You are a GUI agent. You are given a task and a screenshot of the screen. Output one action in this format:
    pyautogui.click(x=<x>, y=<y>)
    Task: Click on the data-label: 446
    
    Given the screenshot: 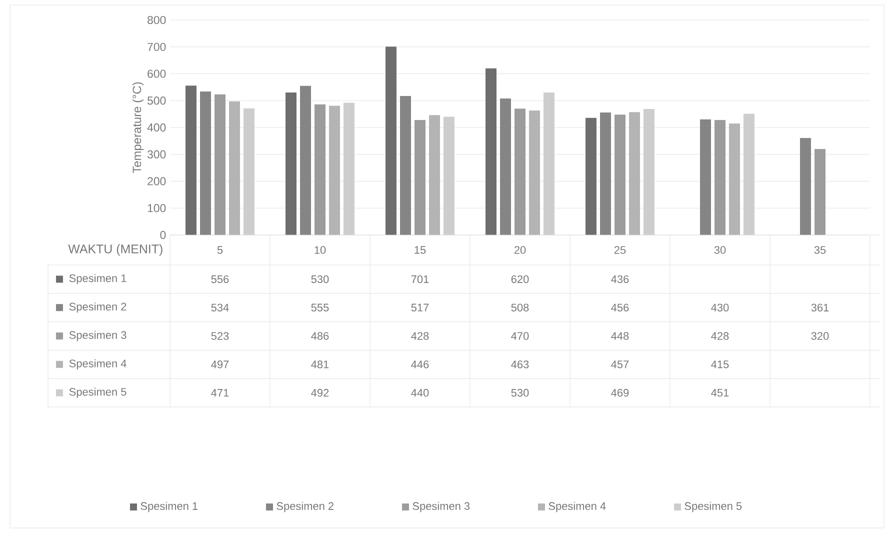 What is the action you would take?
    pyautogui.click(x=420, y=364)
    